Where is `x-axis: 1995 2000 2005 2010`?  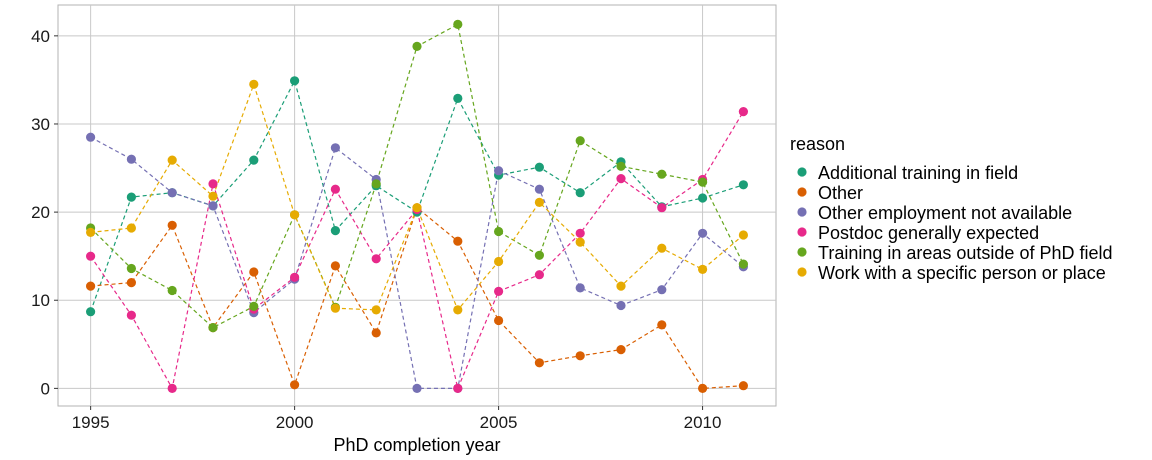 x-axis: 1995 2000 2005 2010 is located at coordinates (396, 419).